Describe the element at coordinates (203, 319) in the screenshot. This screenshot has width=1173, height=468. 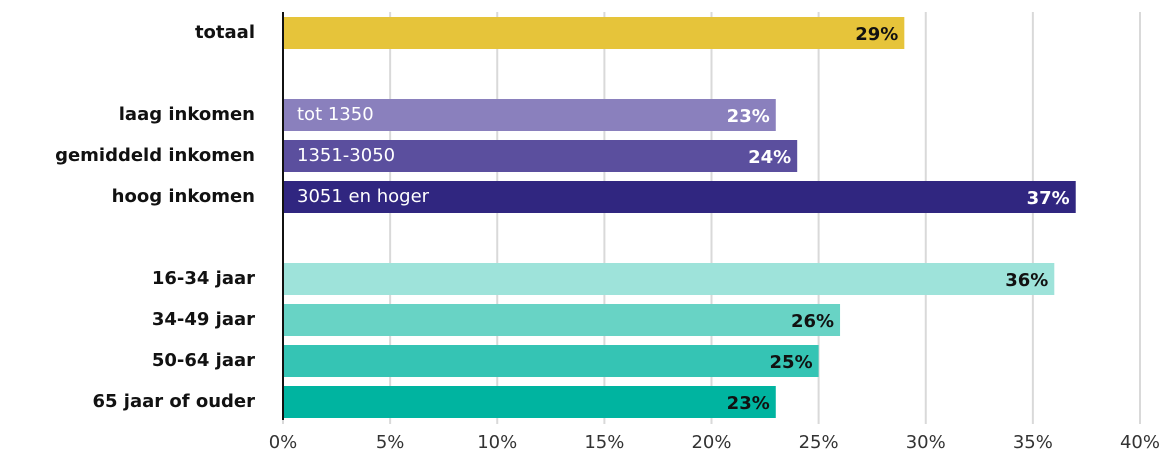
I see `y-tick-label: 34-49 jaar` at that location.